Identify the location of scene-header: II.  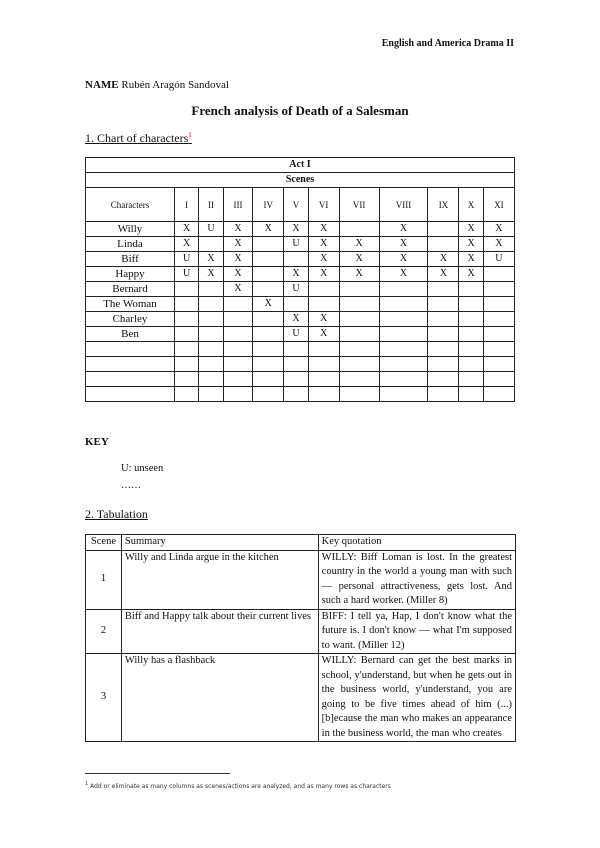
(211, 204).